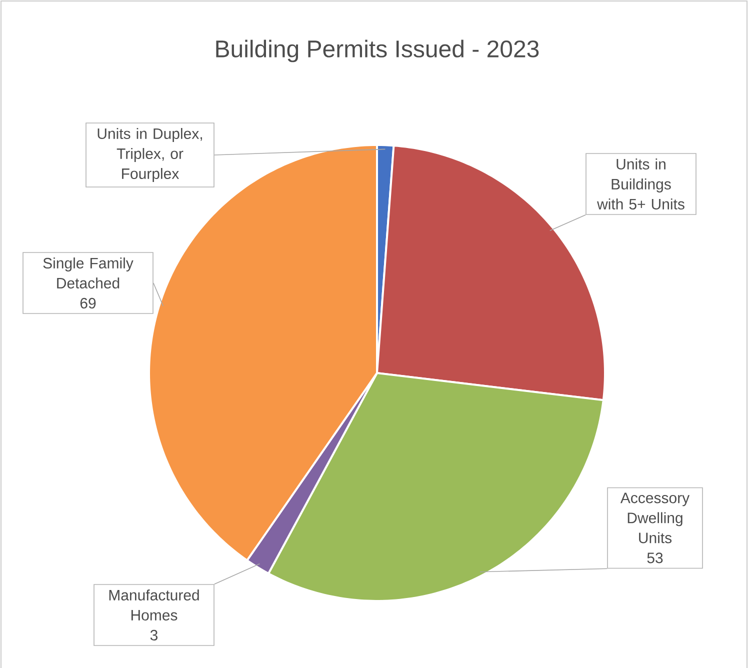 This screenshot has height=668, width=748. What do you see at coordinates (377, 51) in the screenshot?
I see `chart-title: Building Permits Issued - 2023` at bounding box center [377, 51].